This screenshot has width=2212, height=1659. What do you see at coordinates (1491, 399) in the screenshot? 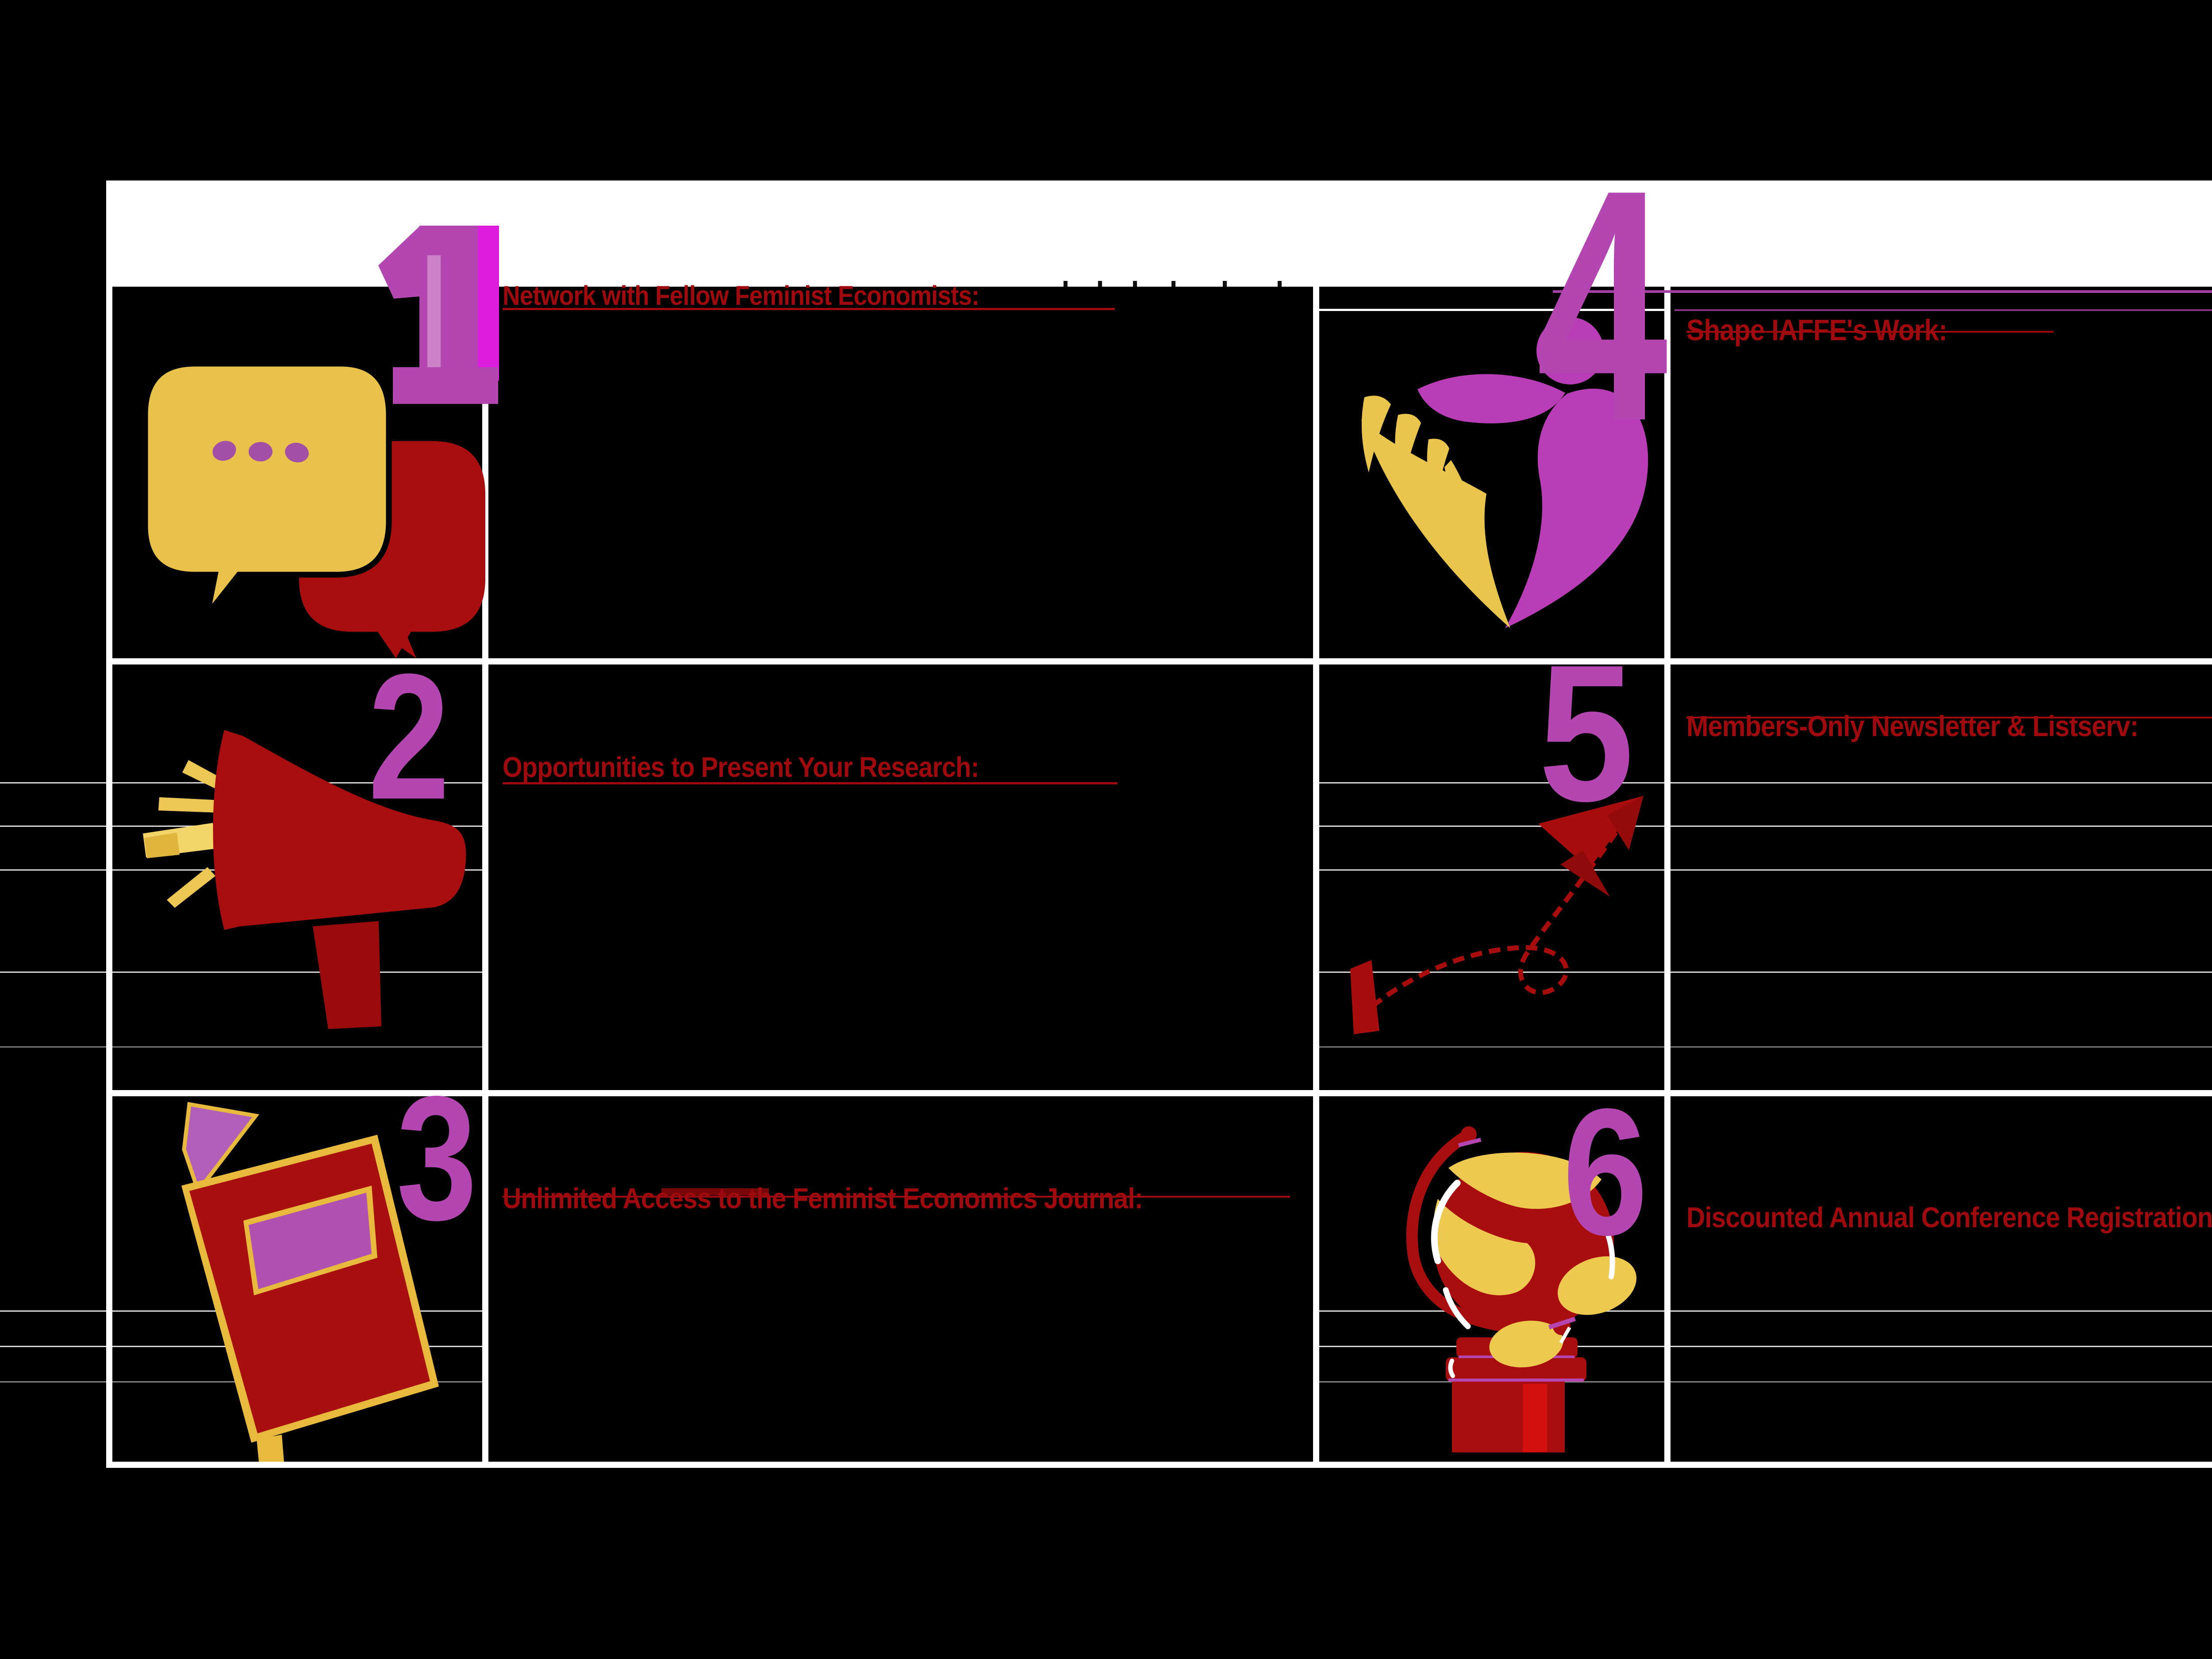
I see `figure-arm` at bounding box center [1491, 399].